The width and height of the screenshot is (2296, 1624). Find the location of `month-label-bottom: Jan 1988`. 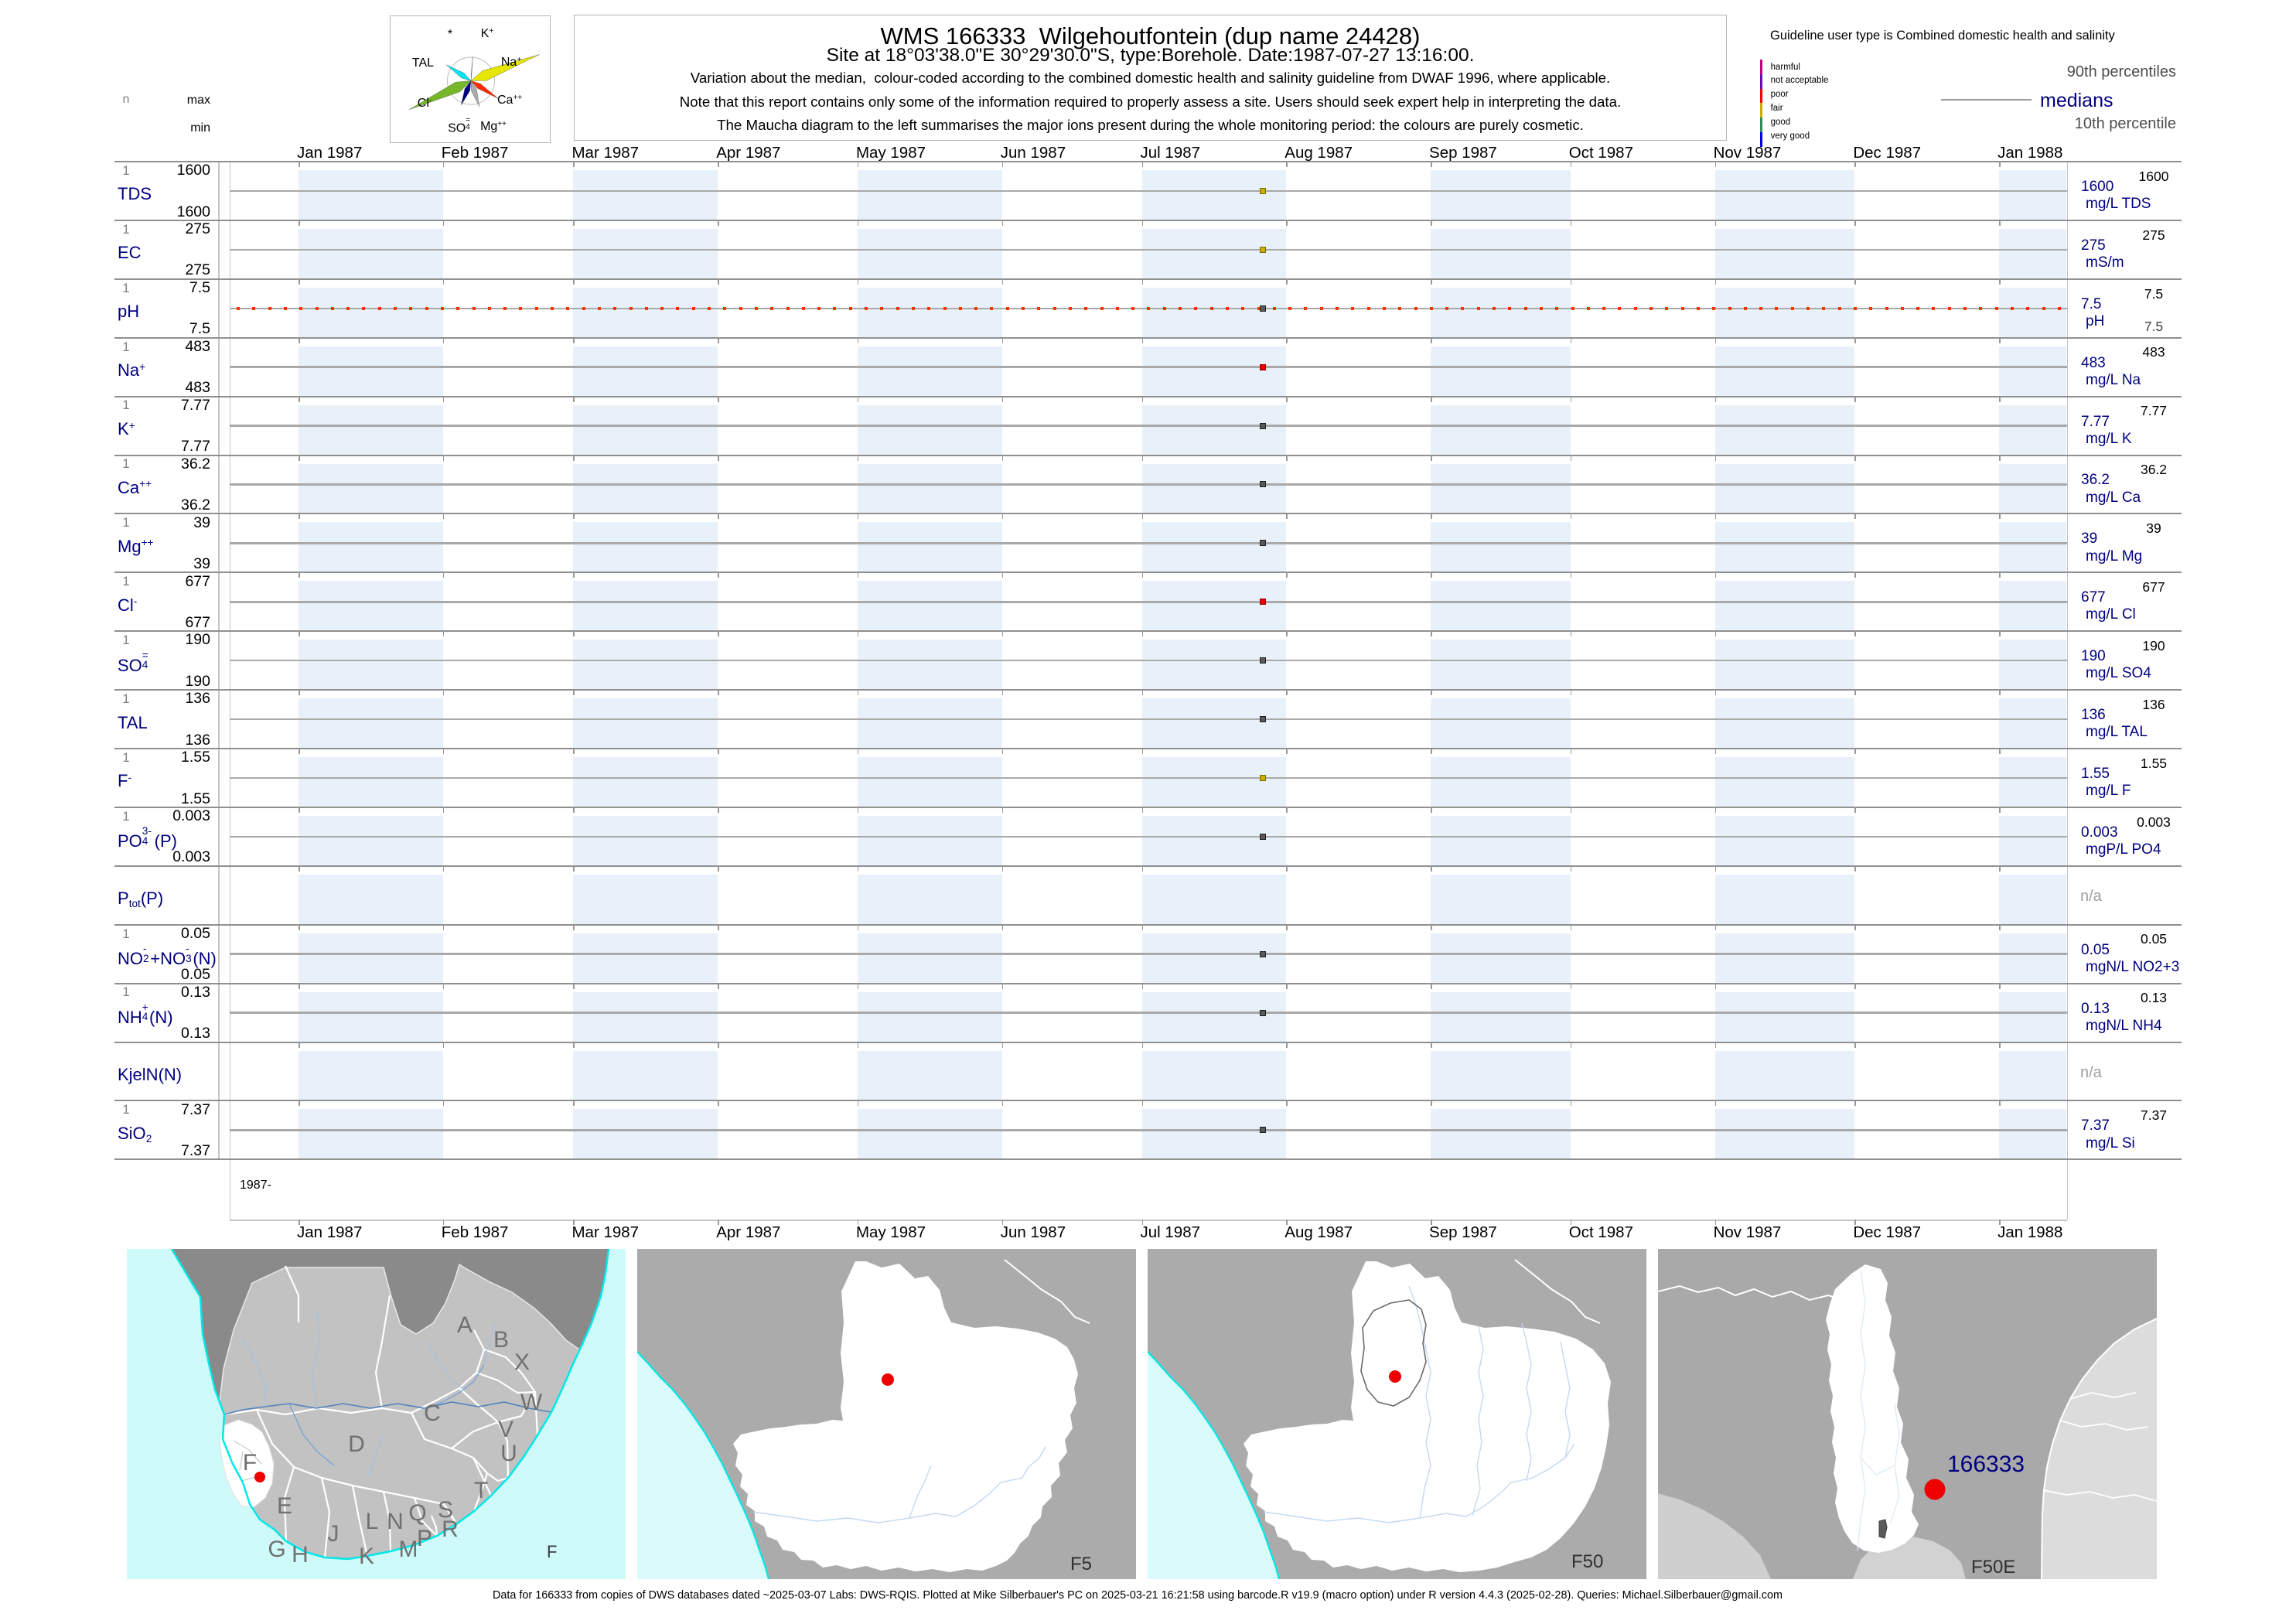

month-label-bottom: Jan 1988 is located at coordinates (2030, 1232).